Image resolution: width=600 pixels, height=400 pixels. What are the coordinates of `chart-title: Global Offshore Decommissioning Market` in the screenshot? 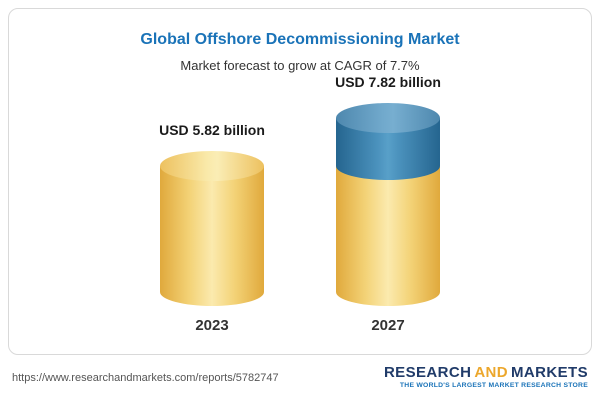 It's located at (300, 39).